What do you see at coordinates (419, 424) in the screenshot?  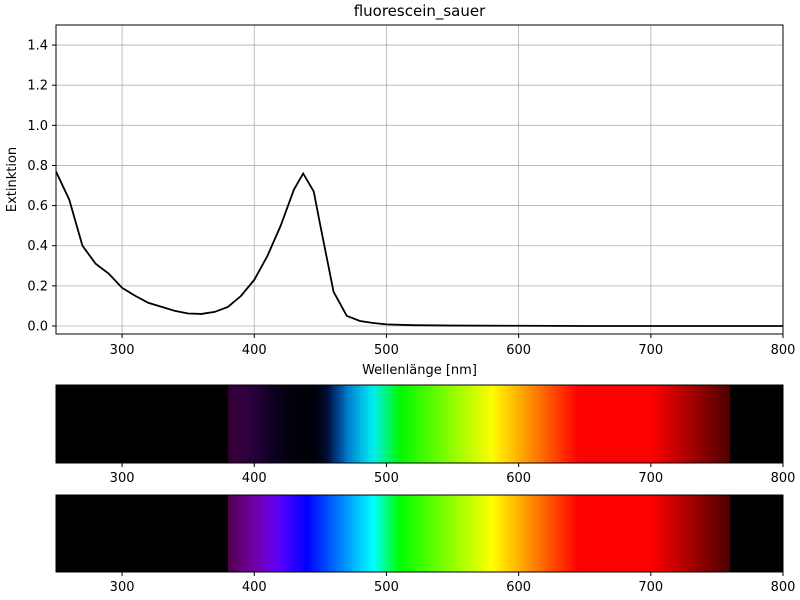 I see `axes-frame` at bounding box center [419, 424].